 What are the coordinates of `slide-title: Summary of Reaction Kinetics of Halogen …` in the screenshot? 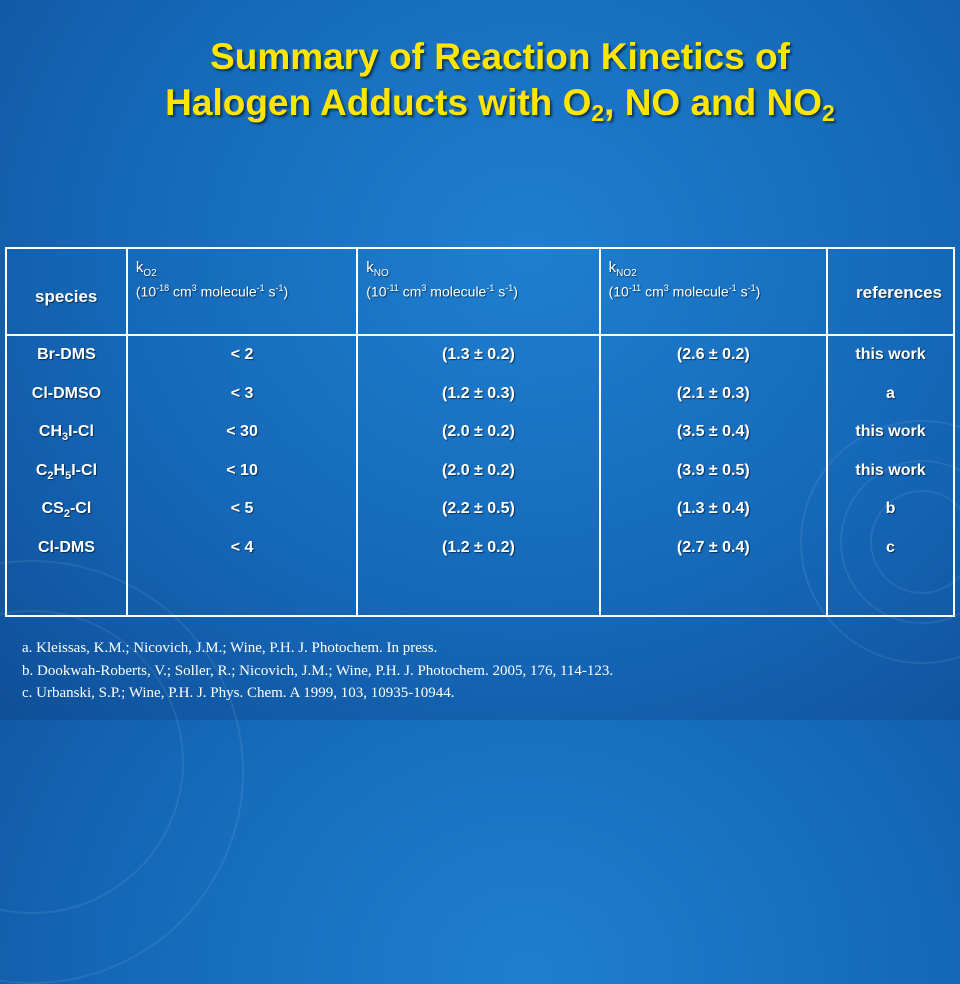 It's located at (500, 85).